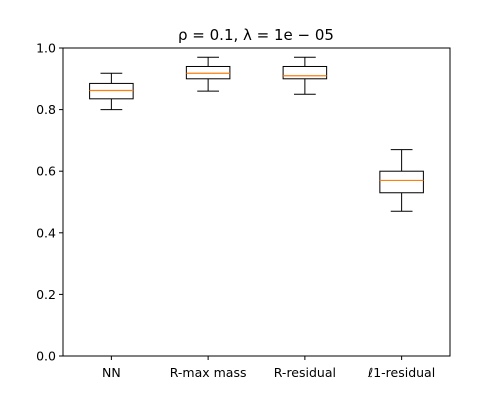 The width and height of the screenshot is (500, 400). What do you see at coordinates (305, 372) in the screenshot?
I see `x-tick-label-2: R-residual` at bounding box center [305, 372].